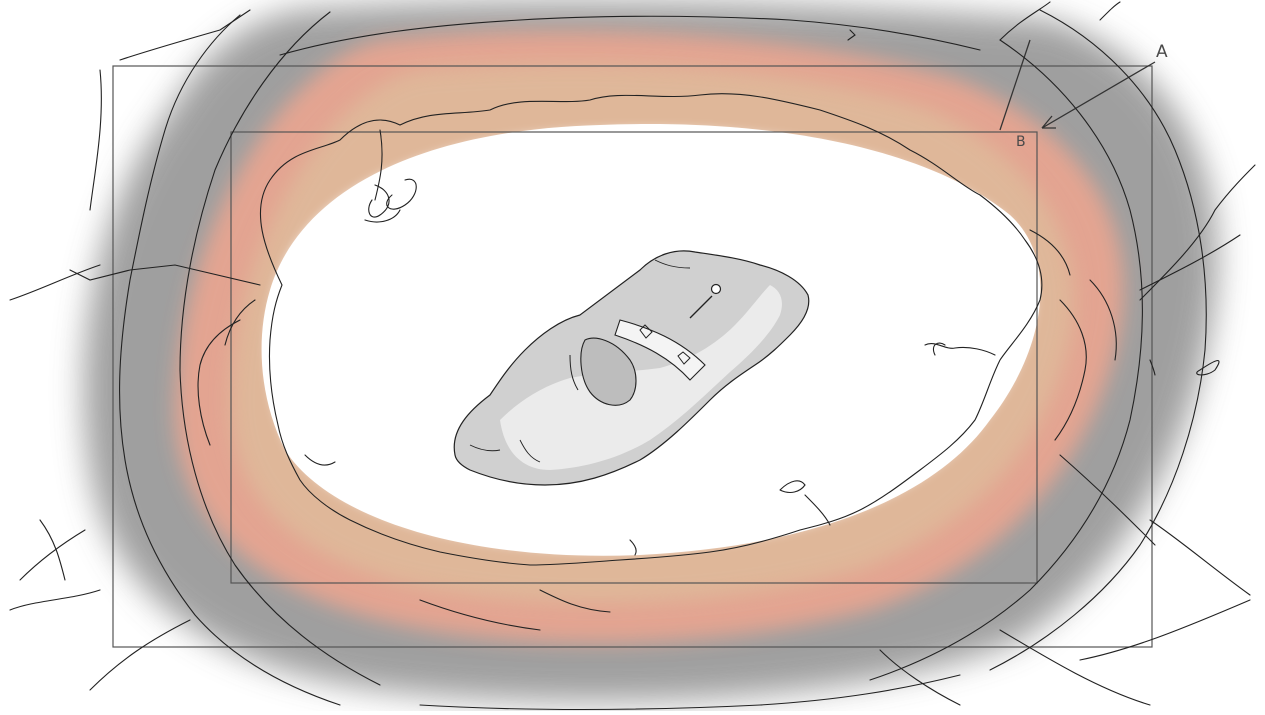 This screenshot has height=715, width=1265. Describe the element at coordinates (716, 289) in the screenshot. I see `ship-antenna-tip` at that location.